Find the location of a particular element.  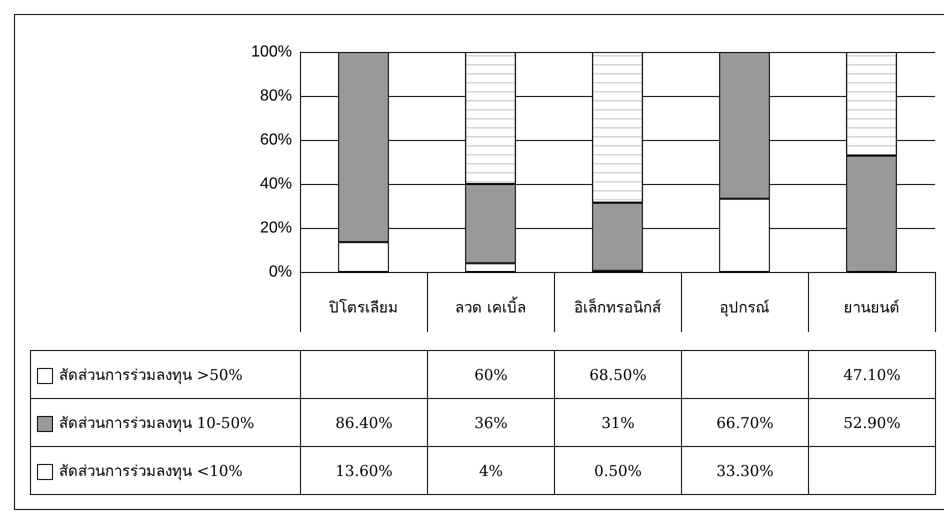

y-tick-label: 40% is located at coordinates (276, 184).